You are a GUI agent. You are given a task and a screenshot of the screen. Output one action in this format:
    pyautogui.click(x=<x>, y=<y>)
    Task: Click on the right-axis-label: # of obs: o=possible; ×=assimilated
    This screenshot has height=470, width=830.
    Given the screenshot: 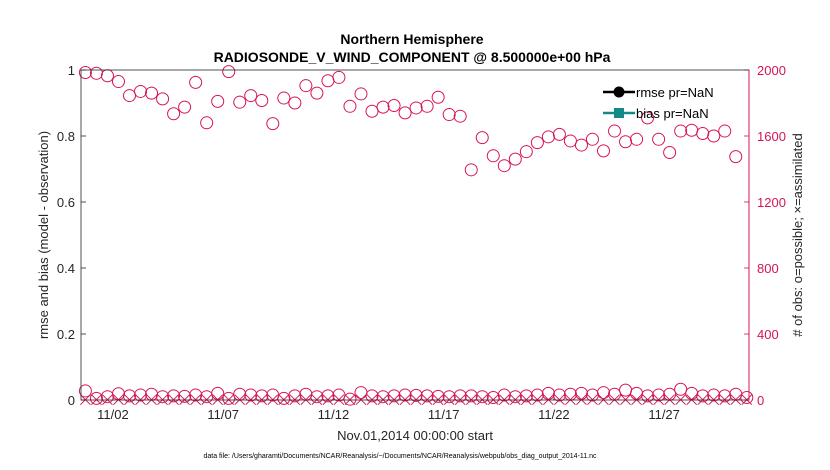 What is the action you would take?
    pyautogui.click(x=797, y=234)
    